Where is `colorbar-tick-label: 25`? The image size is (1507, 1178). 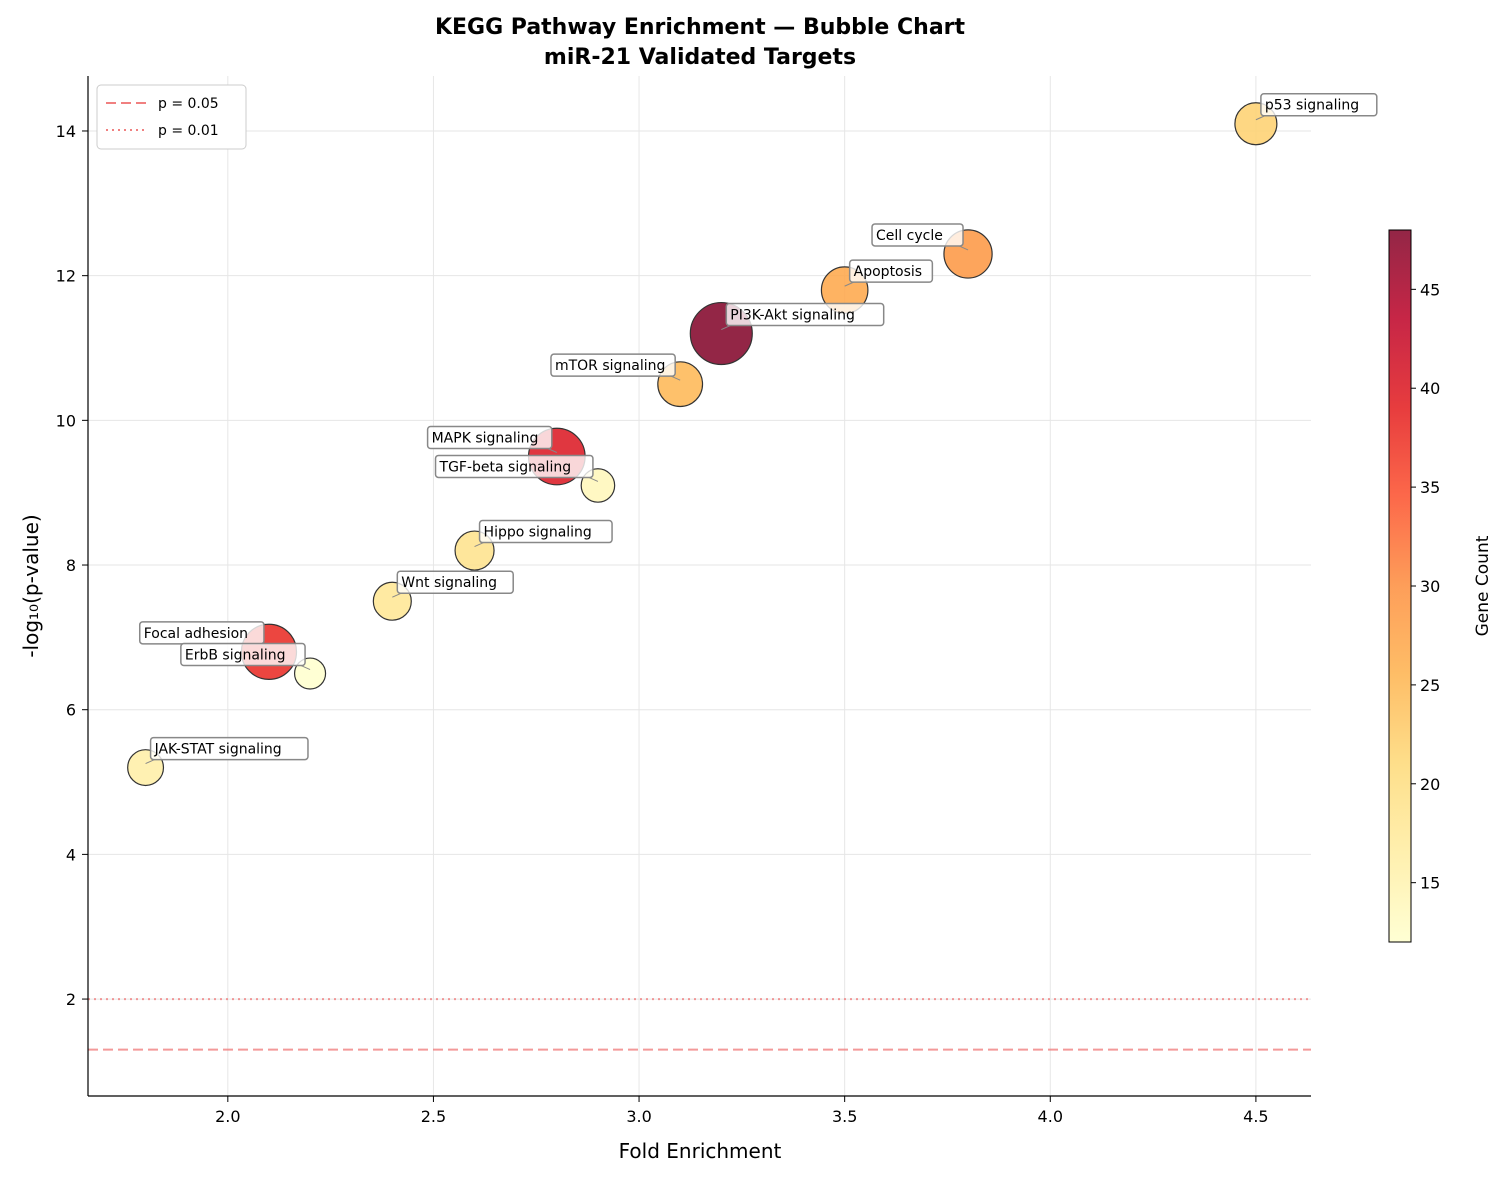
colorbar-tick-label: 25 is located at coordinates (1430, 685).